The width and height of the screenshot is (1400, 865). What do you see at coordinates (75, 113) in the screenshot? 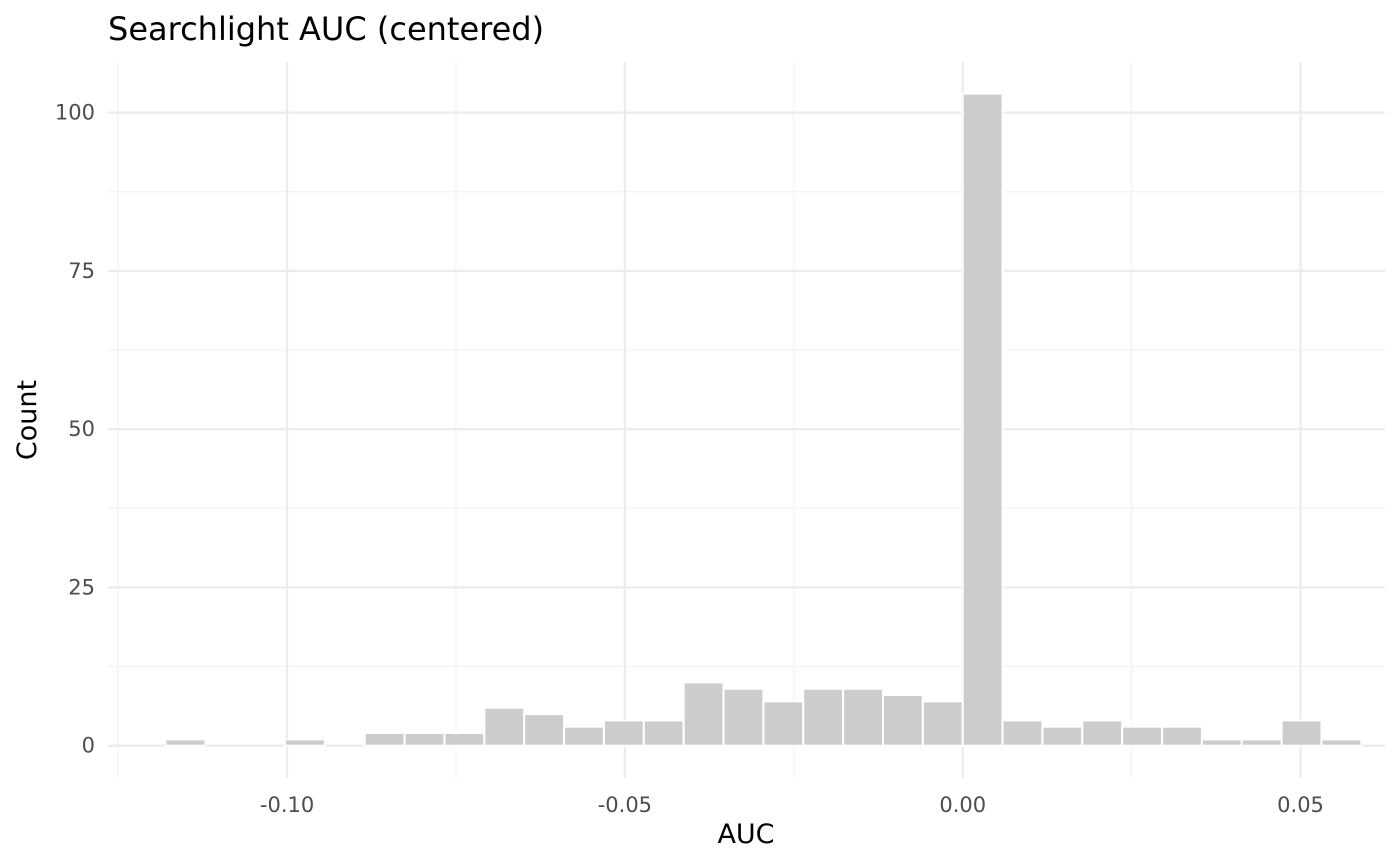
I see `y-tick-label: 100` at bounding box center [75, 113].